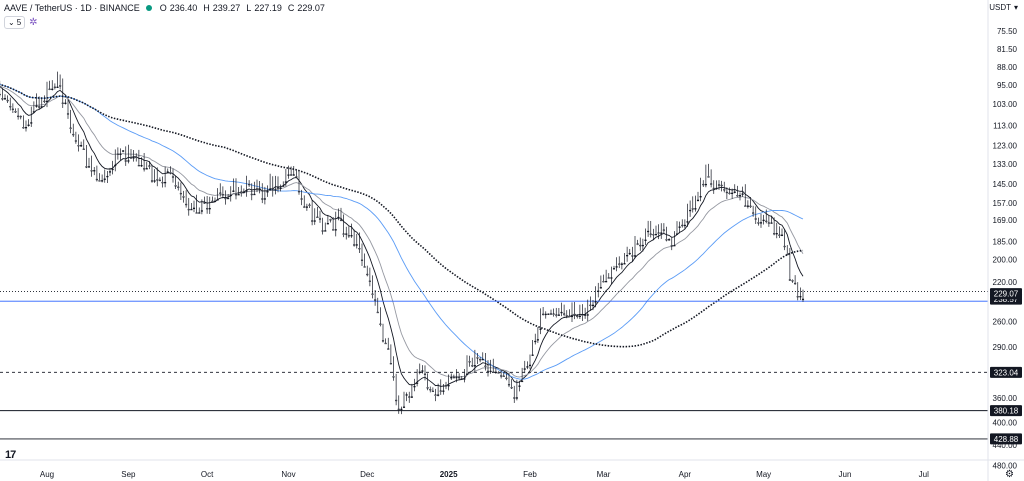  I want to click on symbol-title: AAVE / TetherUS · 1D · BINANCE, so click(72, 8).